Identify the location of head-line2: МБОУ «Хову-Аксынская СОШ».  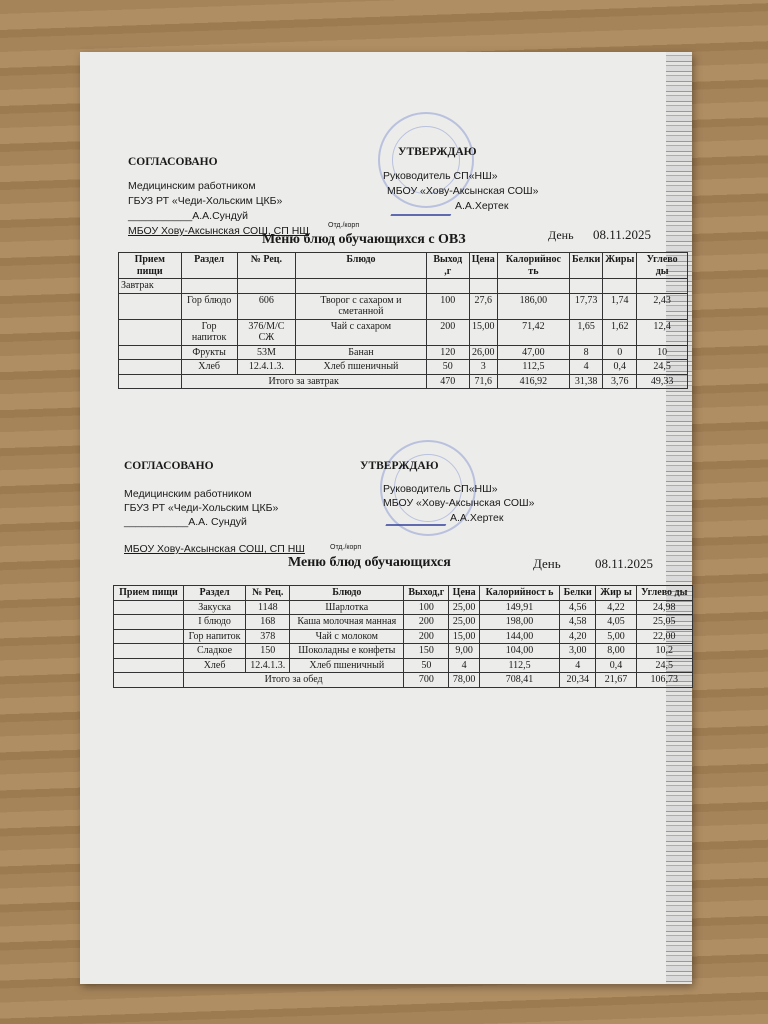
(463, 191).